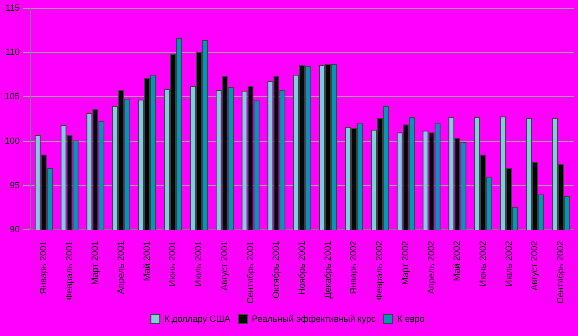 This screenshot has height=336, width=578. What do you see at coordinates (147, 261) in the screenshot?
I see `x-tick-label: Май 2001` at bounding box center [147, 261].